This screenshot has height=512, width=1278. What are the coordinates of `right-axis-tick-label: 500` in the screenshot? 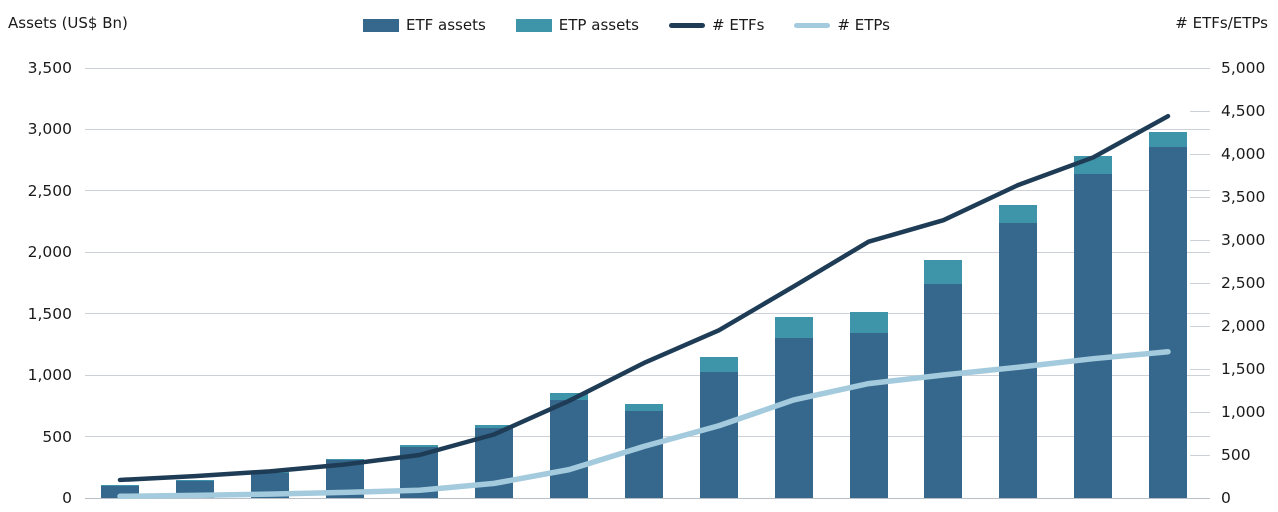 It's located at (1236, 455).